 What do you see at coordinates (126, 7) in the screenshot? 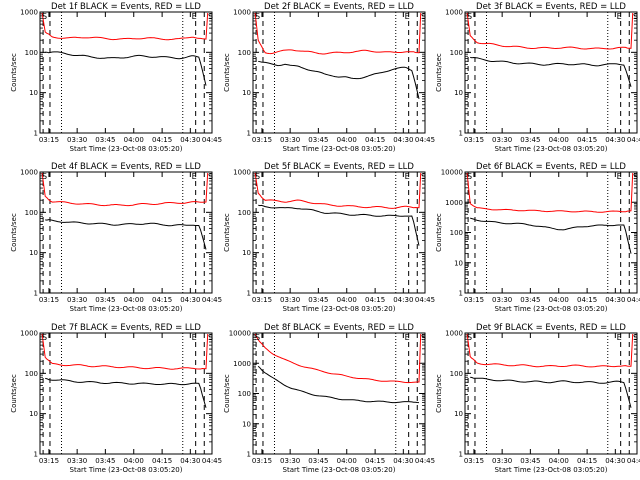
I see `panel-title: Det 1f BLACK = Events, RED = LLD` at bounding box center [126, 7].